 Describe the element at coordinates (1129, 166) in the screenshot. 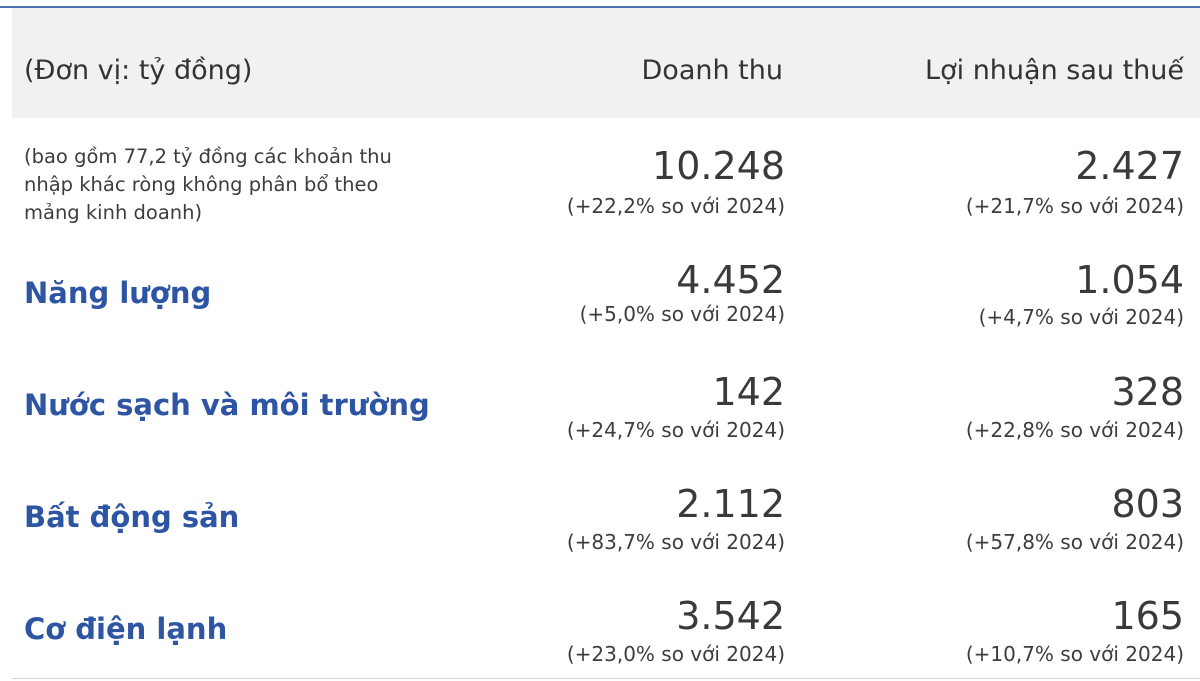

I see `total-profit-value: 2.427` at that location.